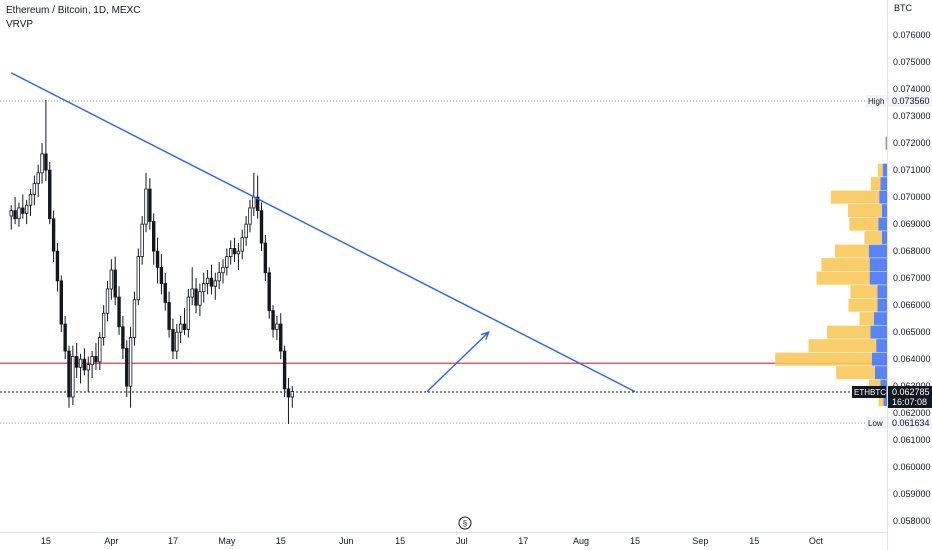  Describe the element at coordinates (73, 10) in the screenshot. I see `symbol-title: Ethereum / Bitcoin, 1D, MEXC` at that location.